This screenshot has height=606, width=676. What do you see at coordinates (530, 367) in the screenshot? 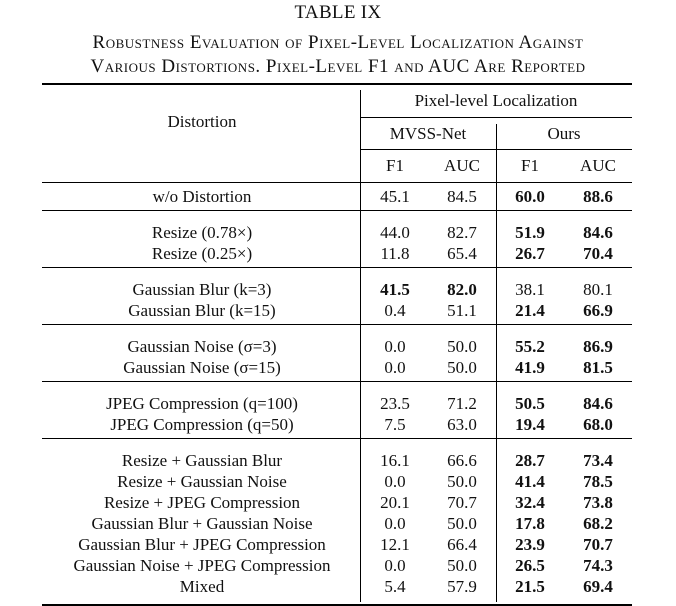
I see `cell-ours-f1: 41.9` at bounding box center [530, 367].